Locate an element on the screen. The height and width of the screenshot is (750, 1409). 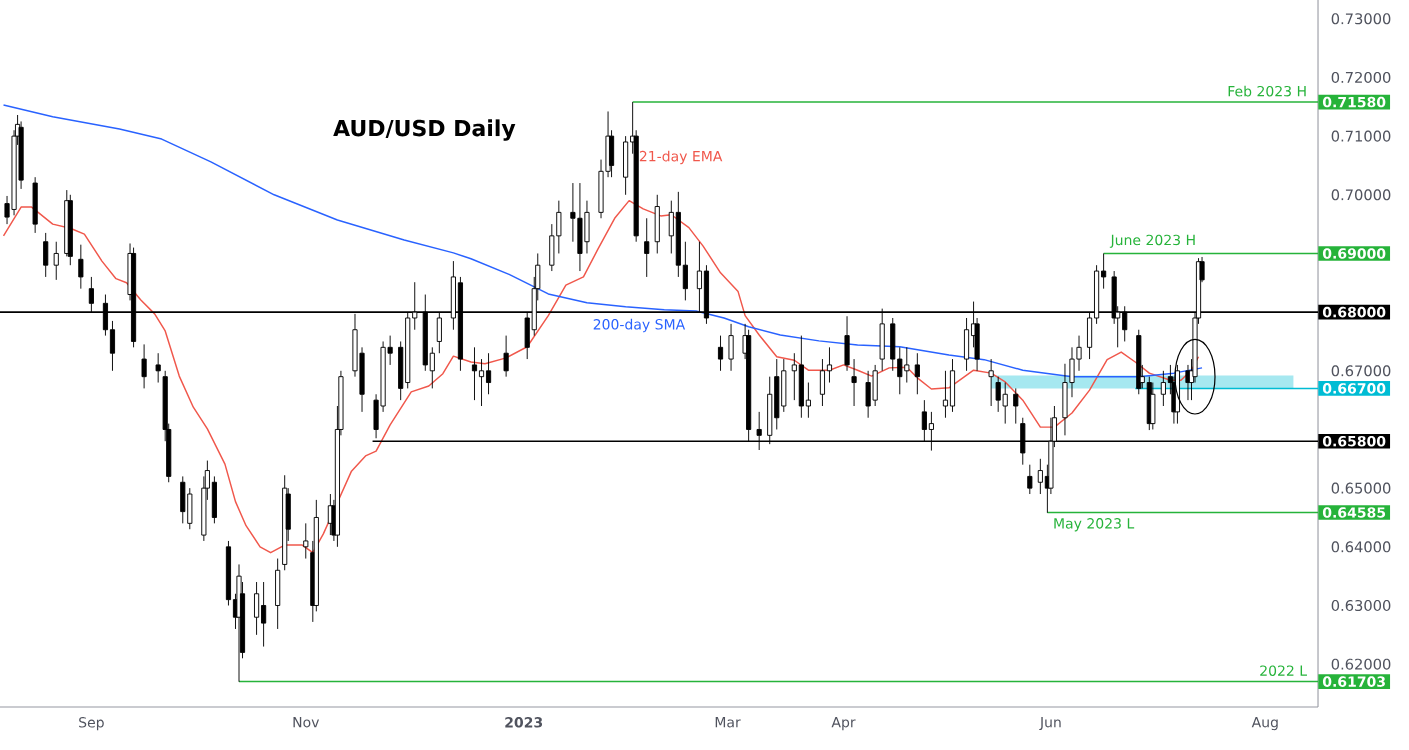
y-tick-label: 0.73000 is located at coordinates (1361, 19).